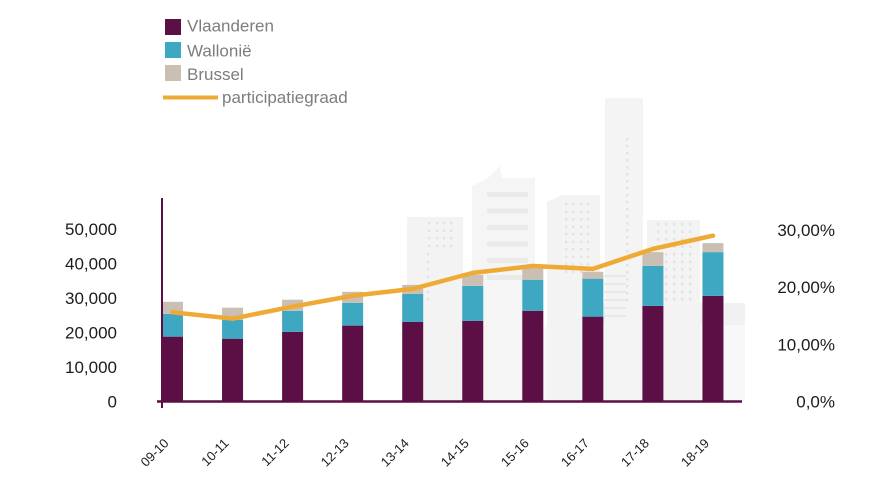 This screenshot has height=496, width=886. I want to click on y-right-tick-label: 20,00%, so click(806, 287).